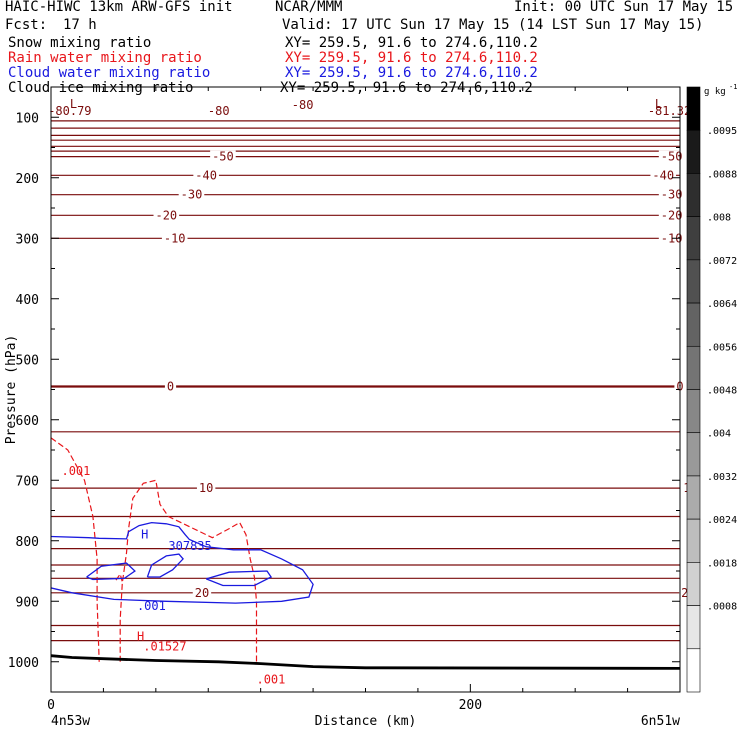 This screenshot has height=740, width=740. I want to click on y-axis-label: Pressure (hPa), so click(11, 390).